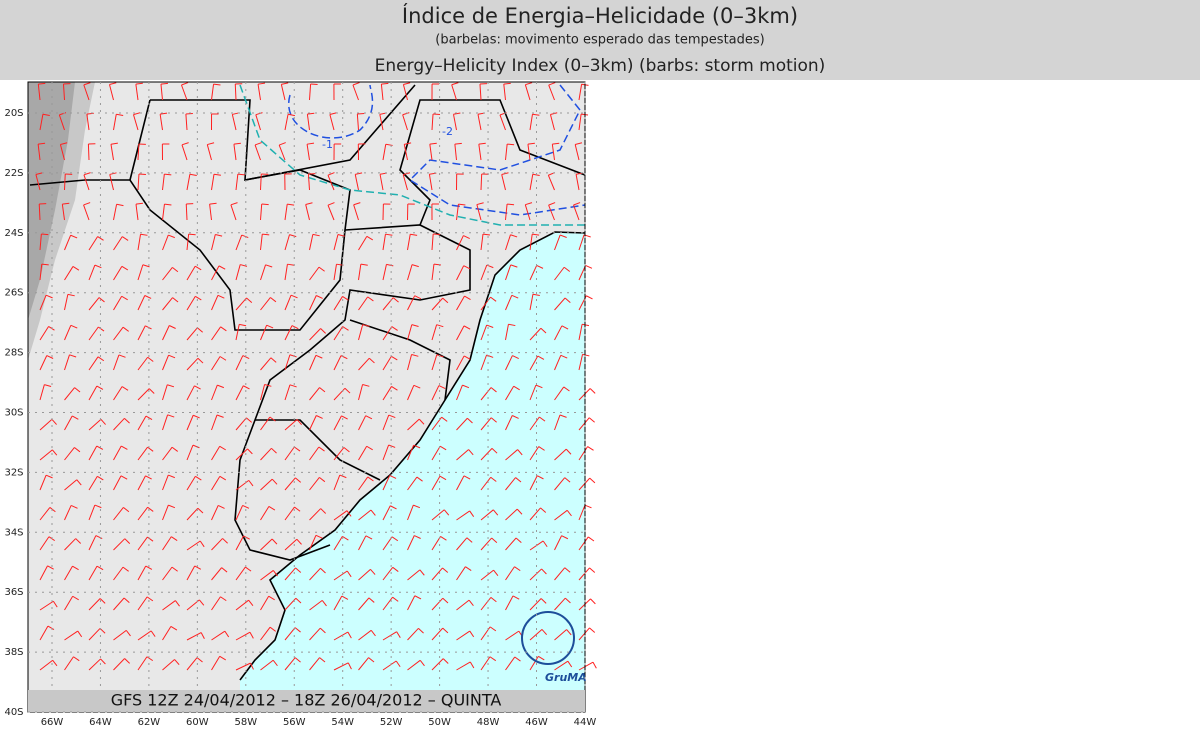 The height and width of the screenshot is (734, 1200). Describe the element at coordinates (13, 532) in the screenshot. I see `lat-label: 34S` at that location.